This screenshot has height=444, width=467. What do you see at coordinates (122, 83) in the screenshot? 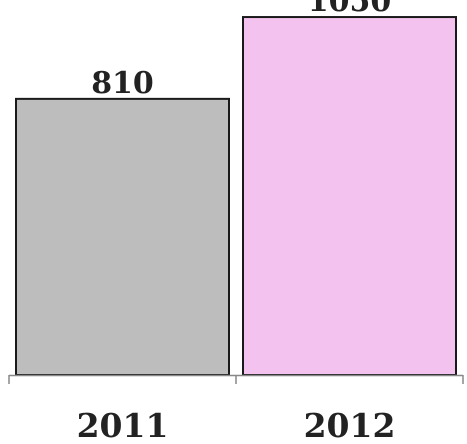
I see `data-label-2011: 810` at bounding box center [122, 83].